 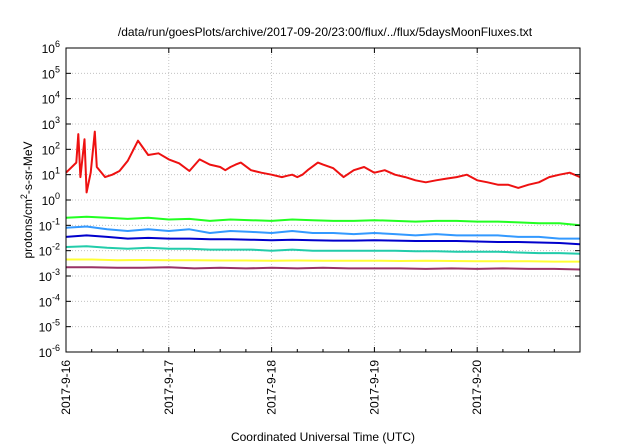 I want to click on y-tick-label: 10³, so click(x=51, y=123).